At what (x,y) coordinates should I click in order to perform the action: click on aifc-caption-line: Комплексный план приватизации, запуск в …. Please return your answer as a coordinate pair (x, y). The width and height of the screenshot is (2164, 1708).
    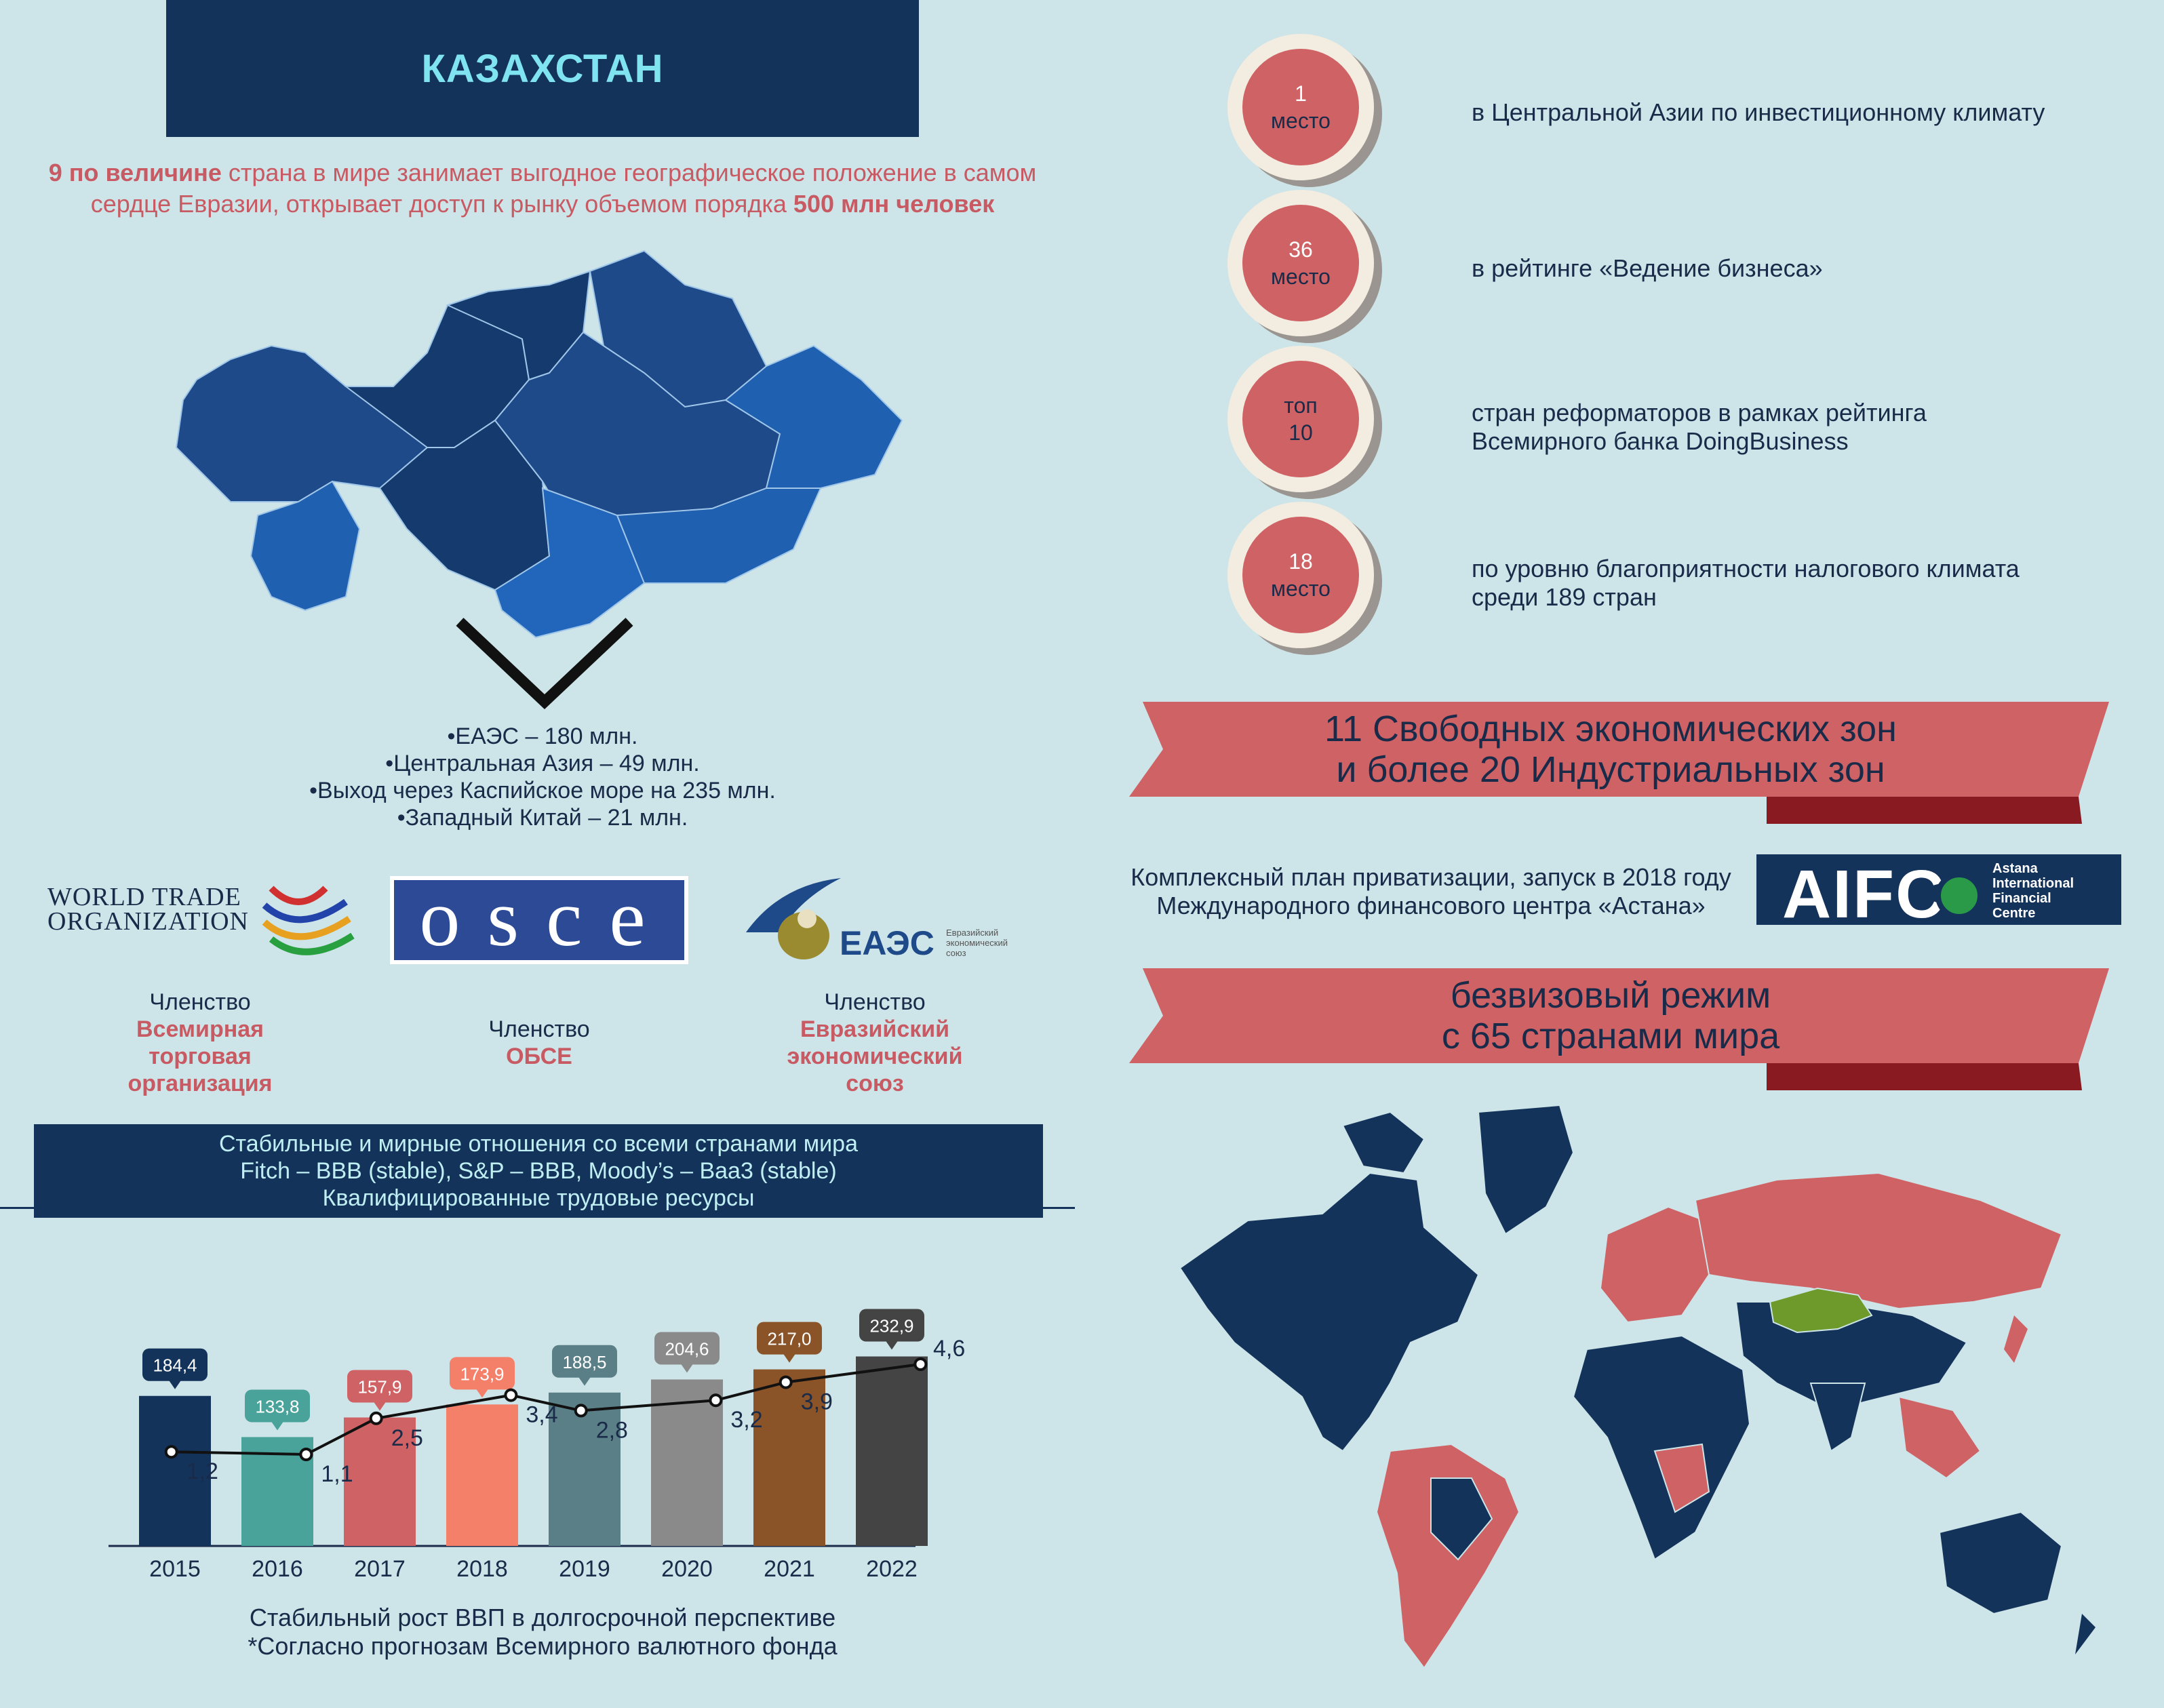
    Looking at the image, I should click on (1430, 877).